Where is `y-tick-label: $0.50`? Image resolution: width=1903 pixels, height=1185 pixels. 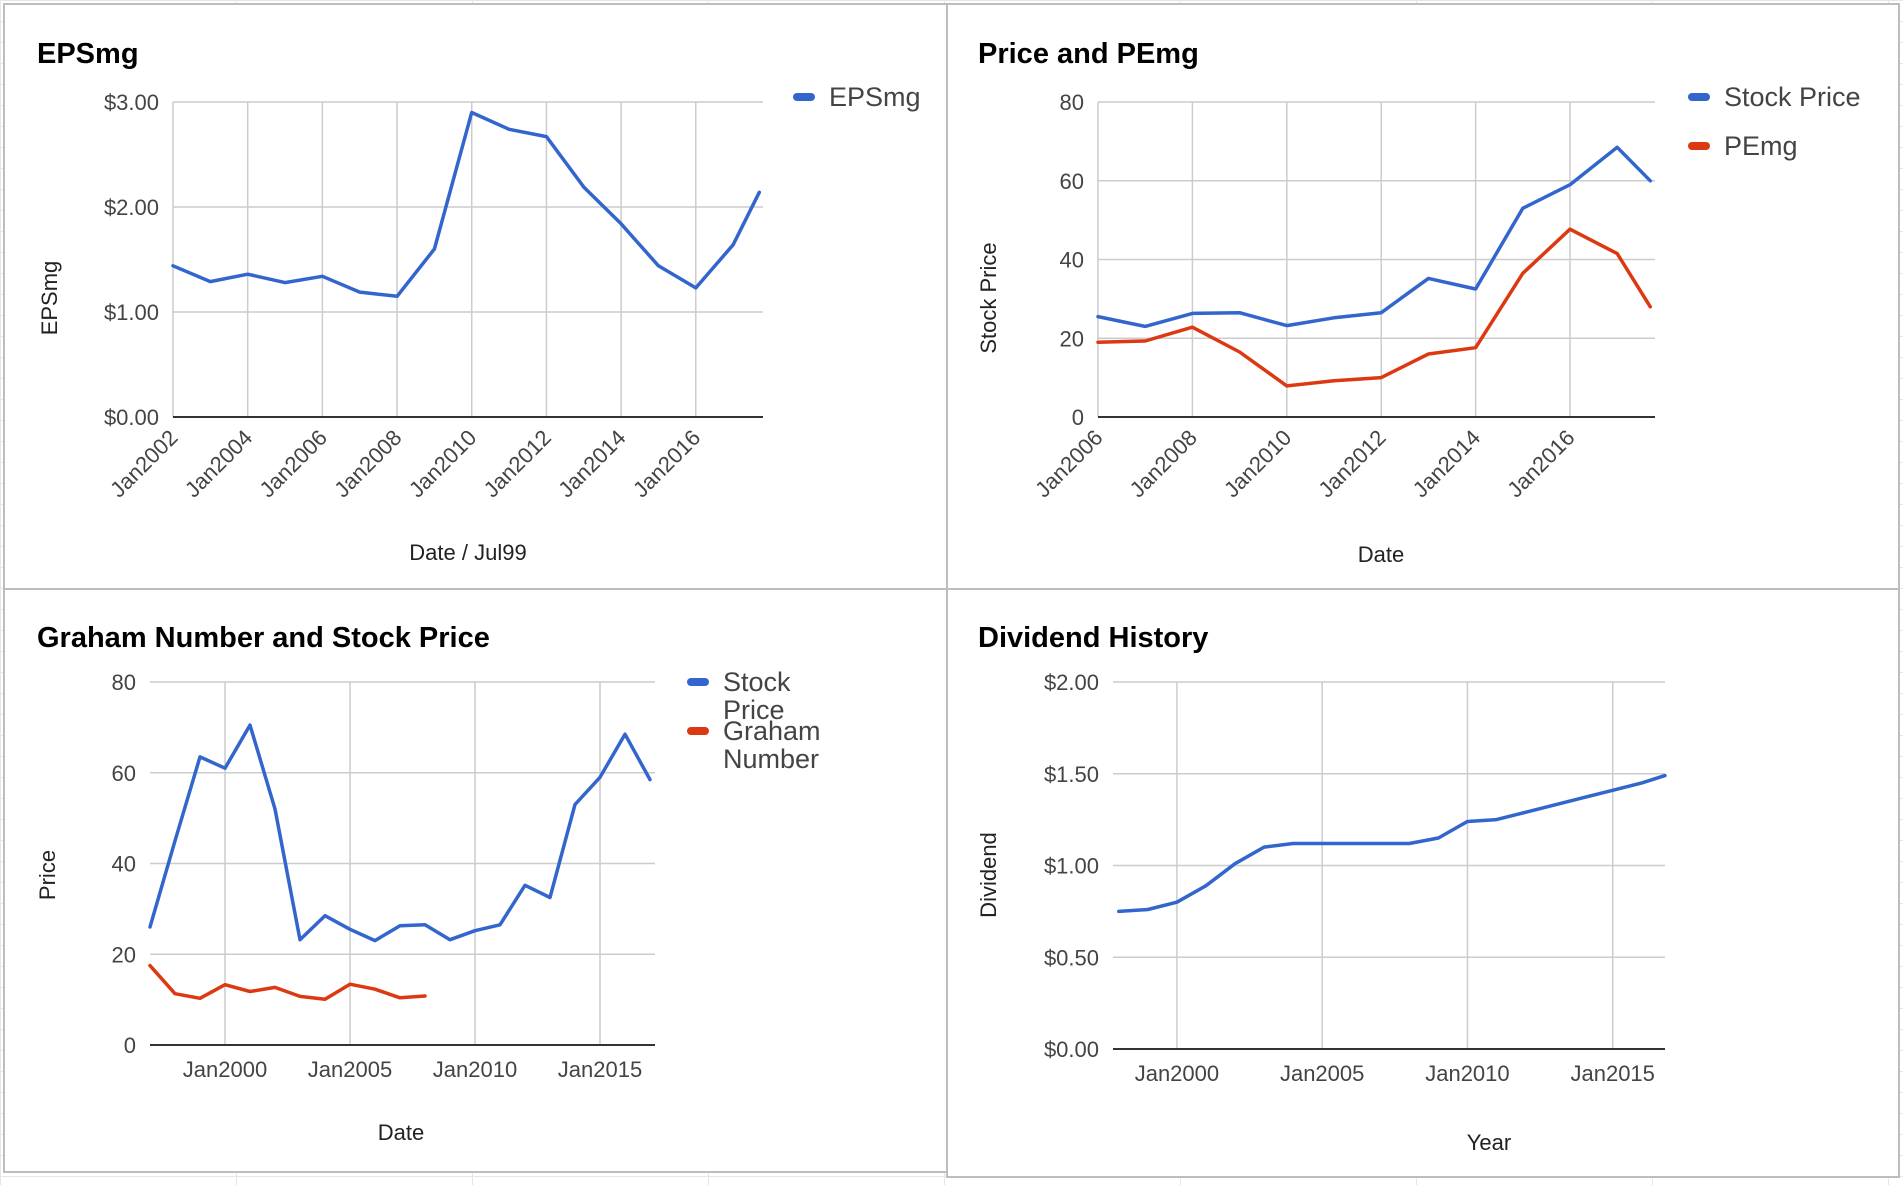
y-tick-label: $0.50 is located at coordinates (1071, 957).